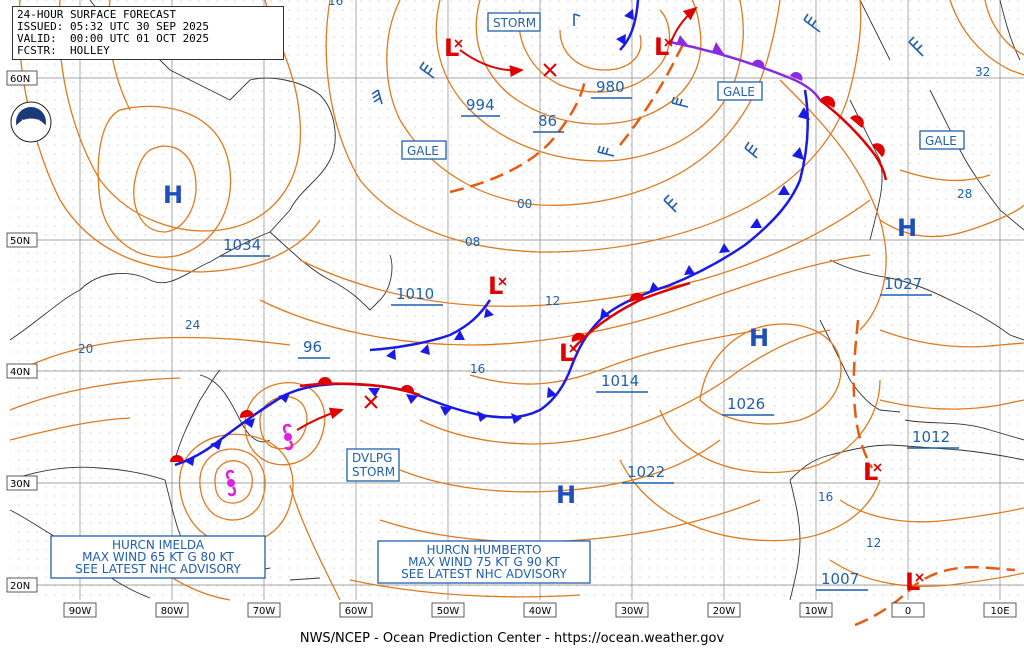 The height and width of the screenshot is (652, 1024). What do you see at coordinates (20, 484) in the screenshot?
I see `lat-label-30n: 30N` at bounding box center [20, 484].